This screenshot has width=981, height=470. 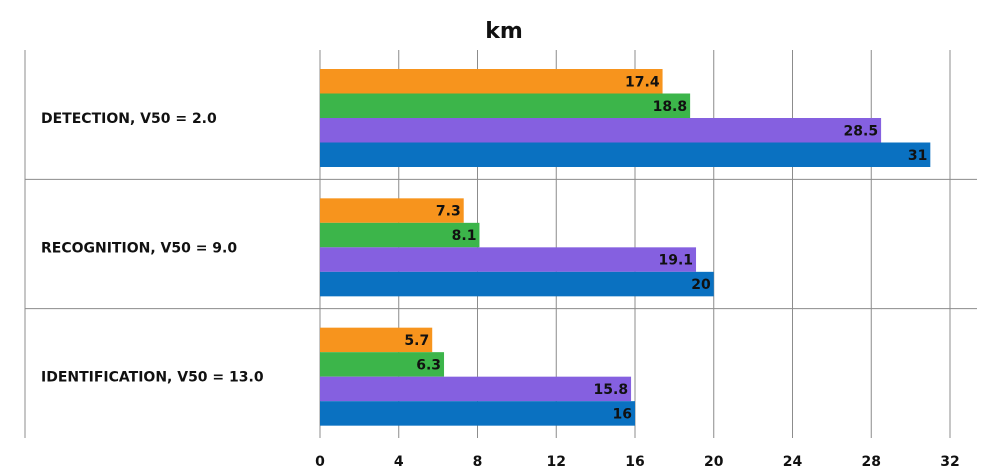 I want to click on data-label-0-3: 31, so click(x=917, y=156).